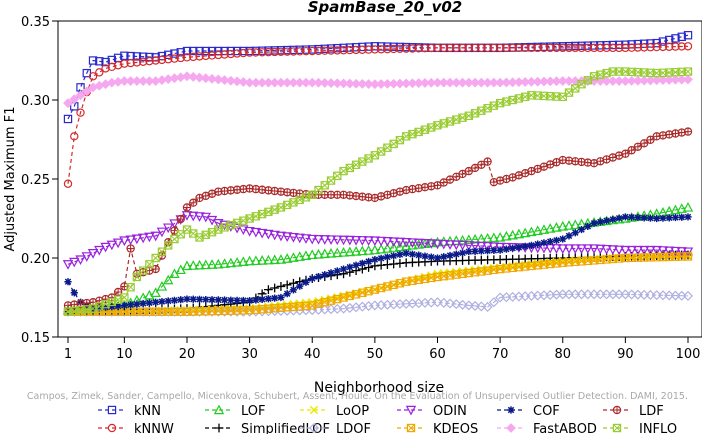 This screenshot has width=702, height=434. I want to click on series-kdeos, so click(378, 284).